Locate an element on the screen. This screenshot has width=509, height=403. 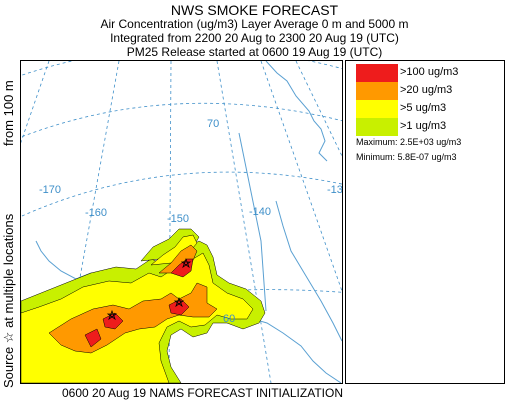
contour-over-100-center is located at coordinates (179, 307).